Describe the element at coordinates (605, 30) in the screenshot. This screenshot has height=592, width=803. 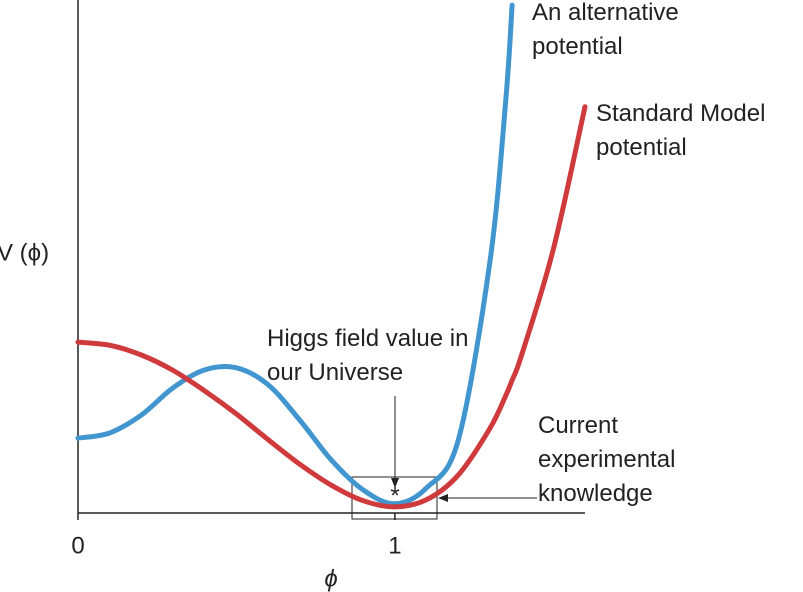
I see `legend-label: An alternative potential` at that location.